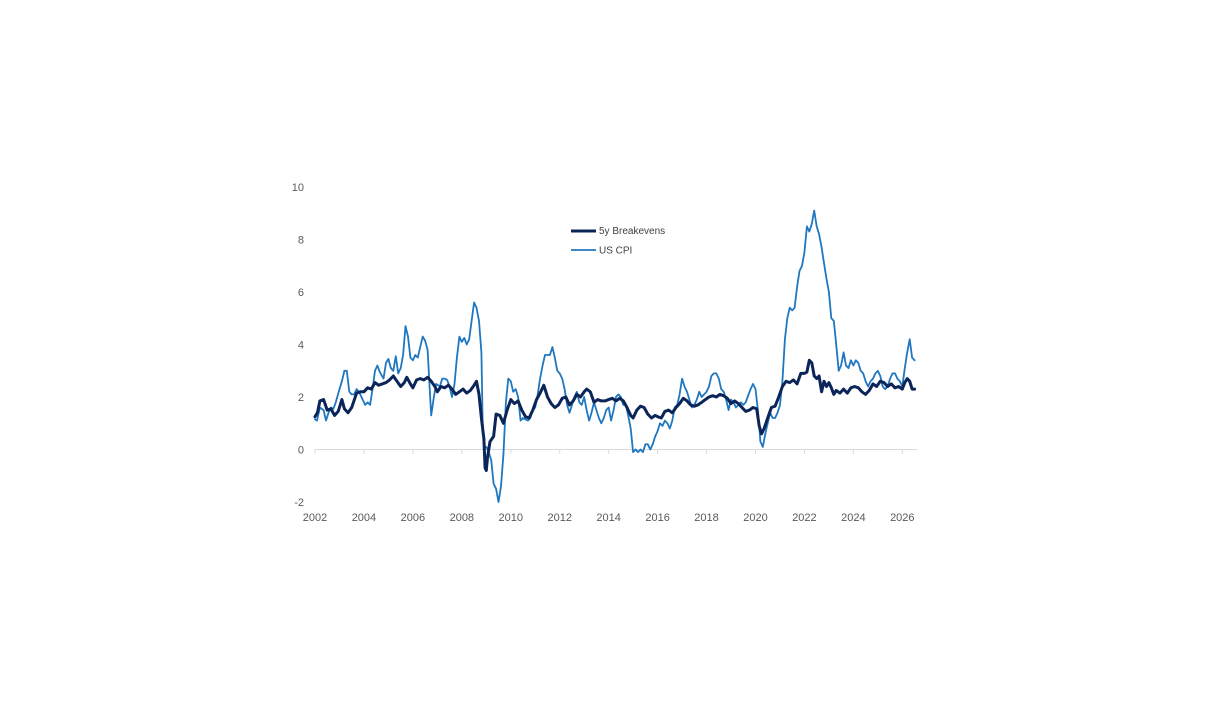 The width and height of the screenshot is (1206, 714). I want to click on y-axis-ticks: -2 0 2 4 6 8 10, so click(298, 345).